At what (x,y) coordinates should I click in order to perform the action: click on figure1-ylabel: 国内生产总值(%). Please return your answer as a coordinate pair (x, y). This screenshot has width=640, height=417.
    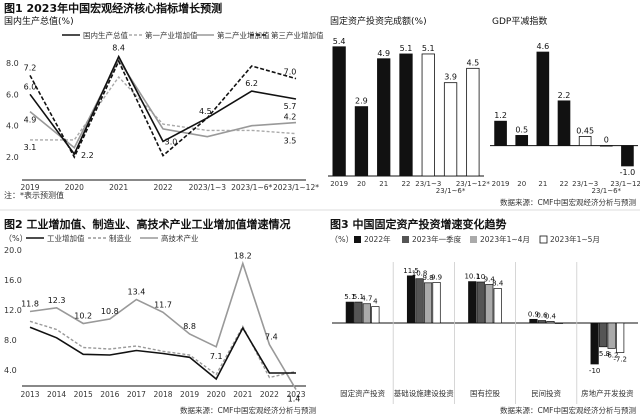
    Looking at the image, I should click on (39, 21).